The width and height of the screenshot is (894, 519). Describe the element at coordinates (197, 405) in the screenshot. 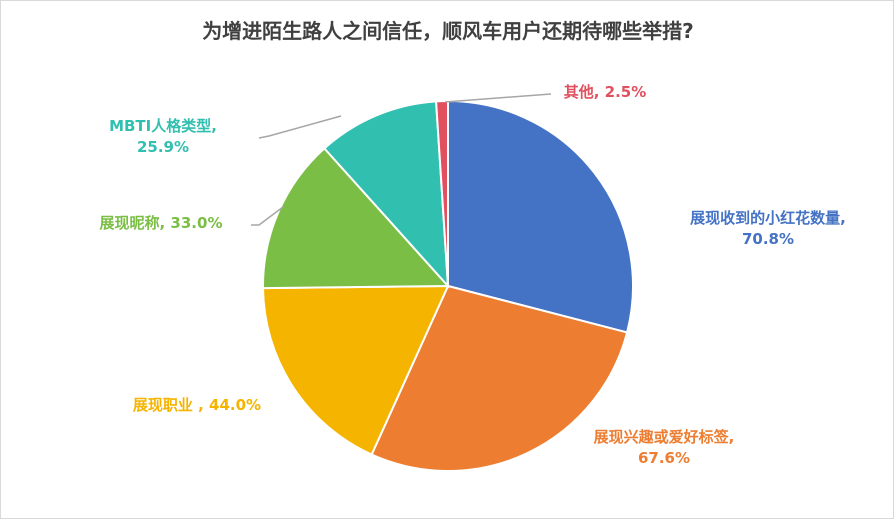

I see `data-label: 展现职业 , 44.0%` at that location.